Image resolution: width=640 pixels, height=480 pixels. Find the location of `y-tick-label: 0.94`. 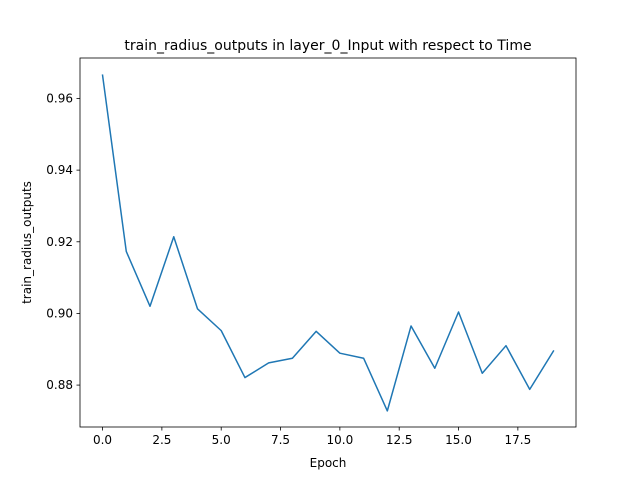

y-tick-label: 0.94 is located at coordinates (59, 170).